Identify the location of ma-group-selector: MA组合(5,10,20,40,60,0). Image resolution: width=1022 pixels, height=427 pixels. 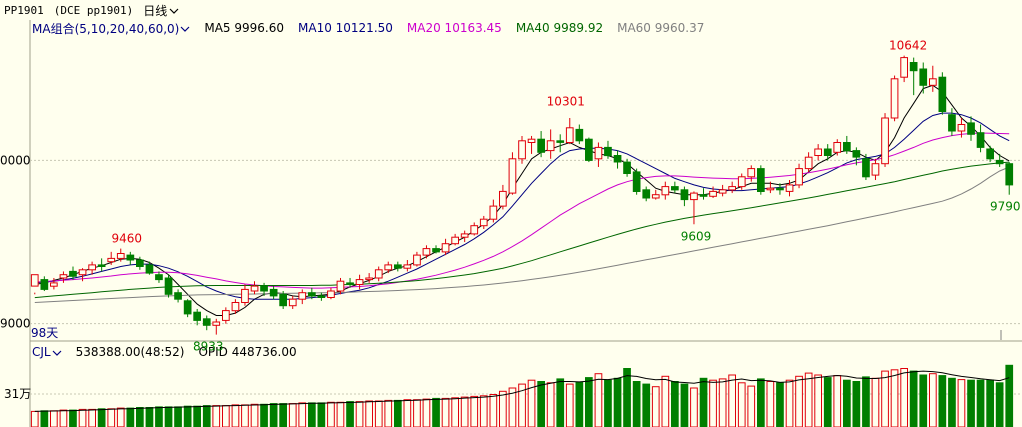
(111, 28).